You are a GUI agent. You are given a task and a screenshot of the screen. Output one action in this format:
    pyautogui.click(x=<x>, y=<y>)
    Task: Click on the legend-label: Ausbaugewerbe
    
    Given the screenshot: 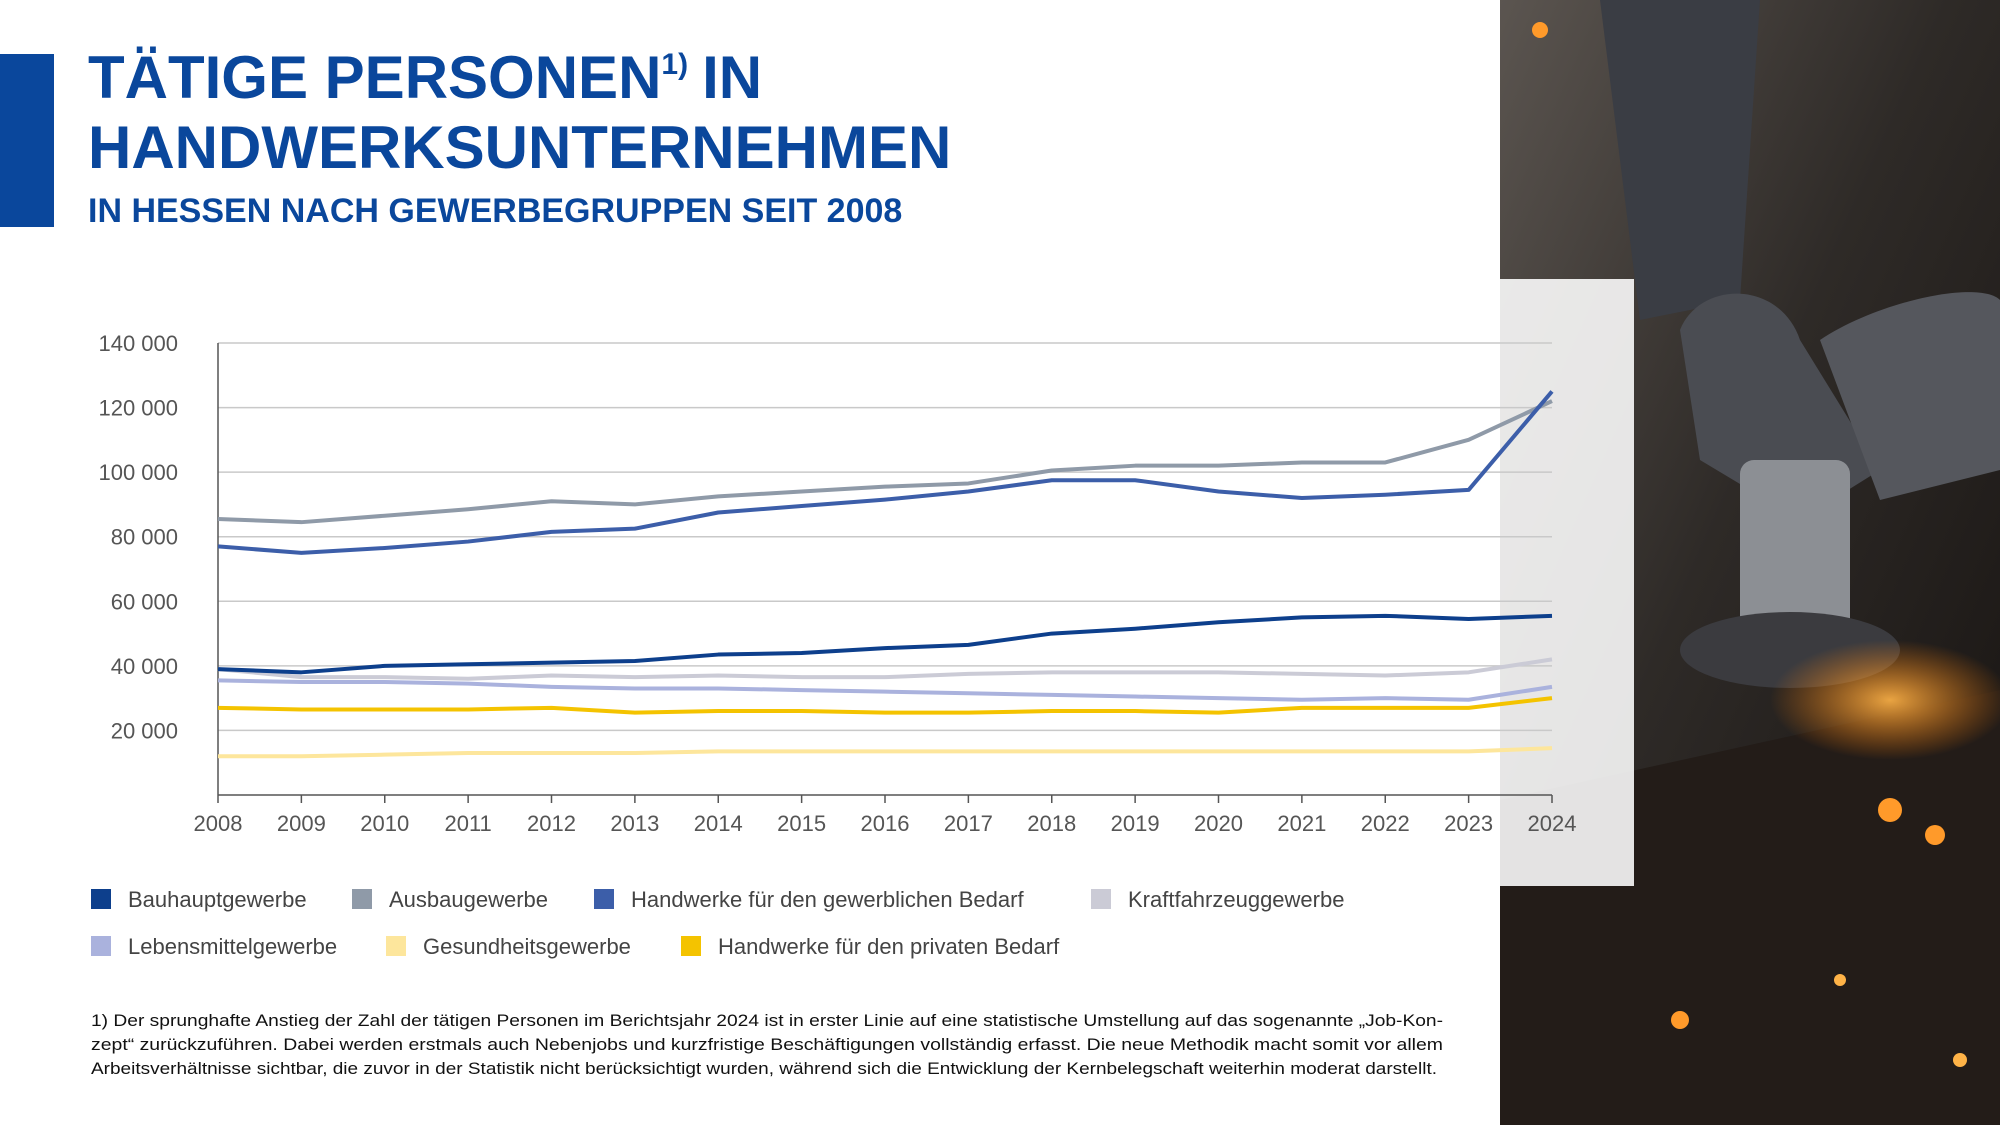 What is the action you would take?
    pyautogui.click(x=468, y=899)
    